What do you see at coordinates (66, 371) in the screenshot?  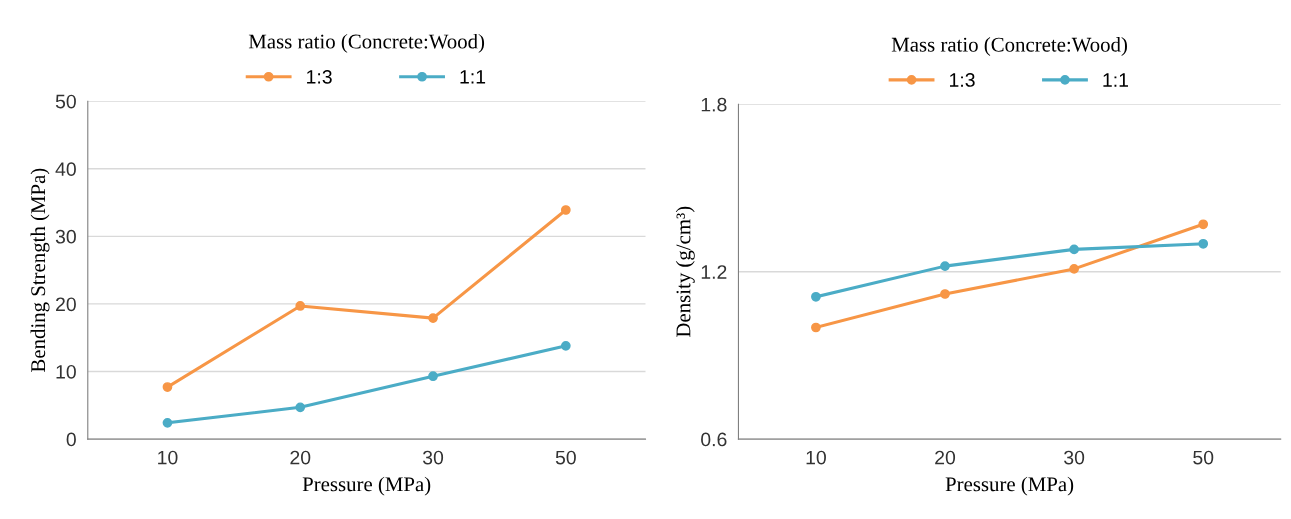 I see `y-tick-label: 10` at bounding box center [66, 371].